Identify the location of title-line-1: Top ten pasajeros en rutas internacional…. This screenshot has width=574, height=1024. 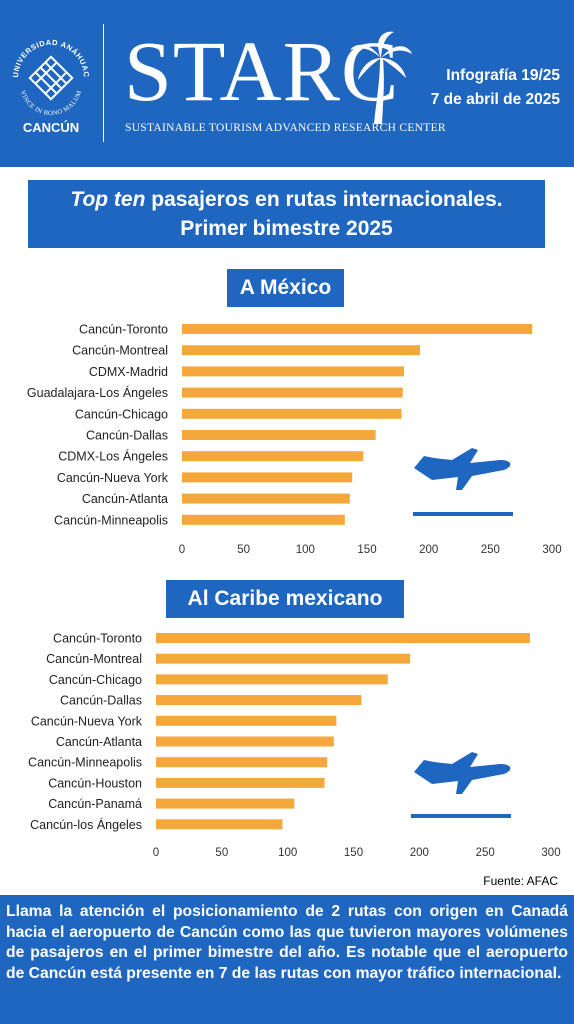
(286, 199).